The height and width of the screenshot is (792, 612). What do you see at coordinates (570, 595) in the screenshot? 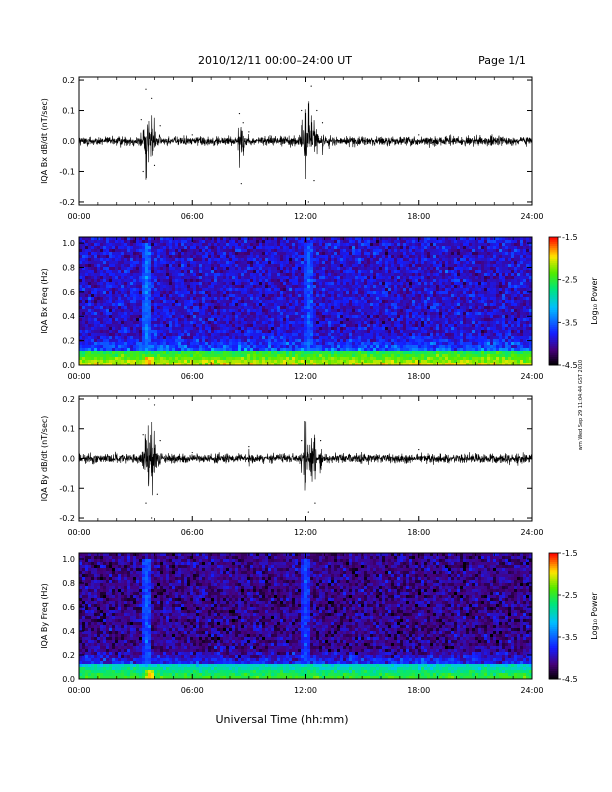
I see `colorbar-tick-label: -2.5` at bounding box center [570, 595].